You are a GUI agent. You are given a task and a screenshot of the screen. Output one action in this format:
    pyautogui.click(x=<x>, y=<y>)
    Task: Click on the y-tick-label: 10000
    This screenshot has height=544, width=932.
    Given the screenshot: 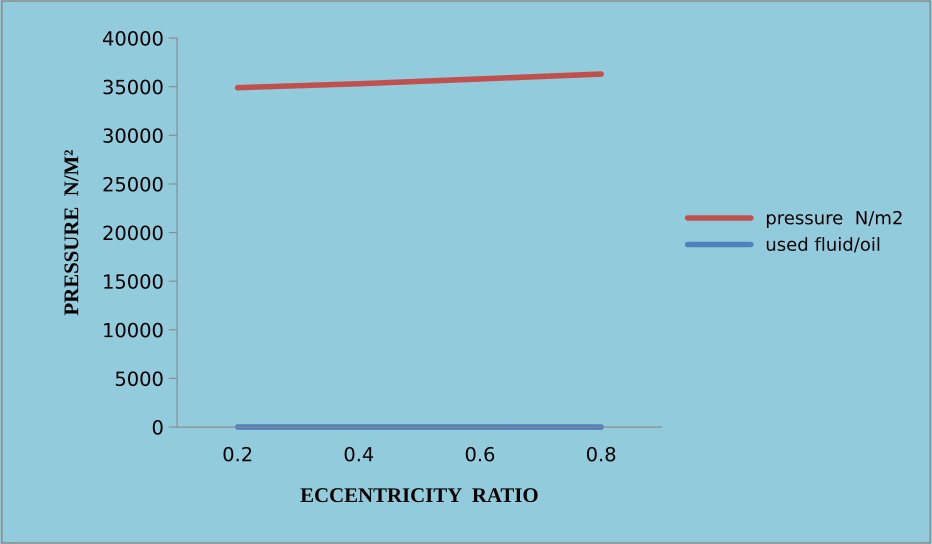 What is the action you would take?
    pyautogui.click(x=133, y=330)
    